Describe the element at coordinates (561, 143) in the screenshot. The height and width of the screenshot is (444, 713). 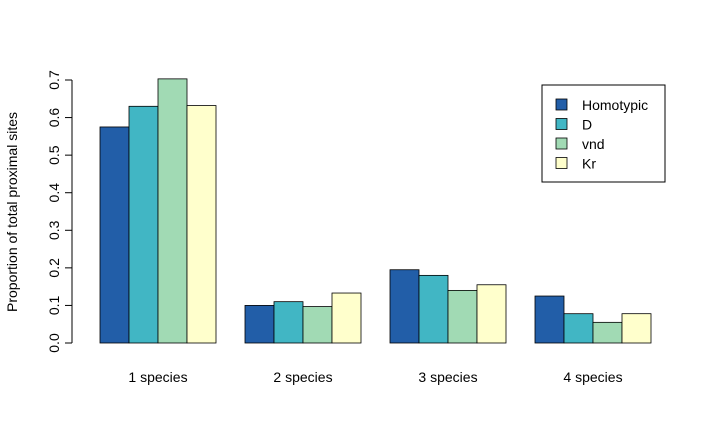
I see `legend-swatch-vnd` at that location.